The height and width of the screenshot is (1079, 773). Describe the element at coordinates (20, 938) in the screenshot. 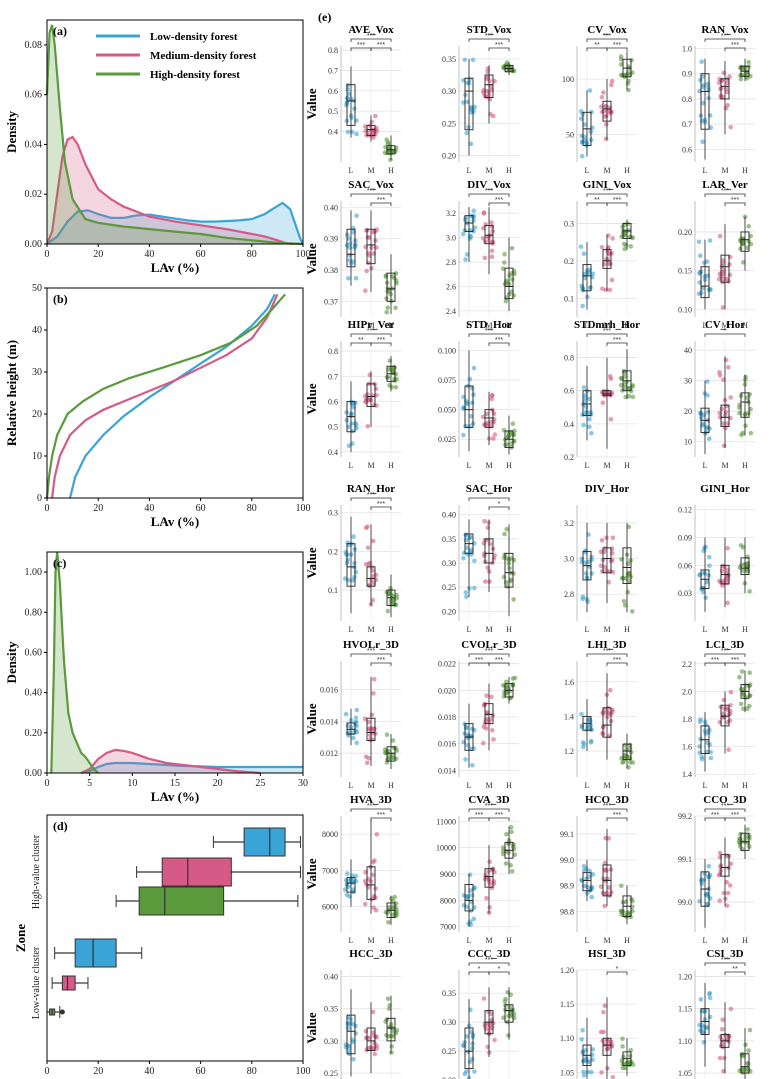

I see `y-axis-label: Zone` at that location.